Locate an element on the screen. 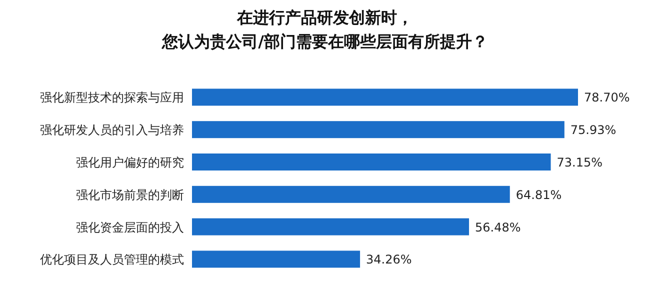  category-label: 强化新型技术的探索与应用 is located at coordinates (112, 97).